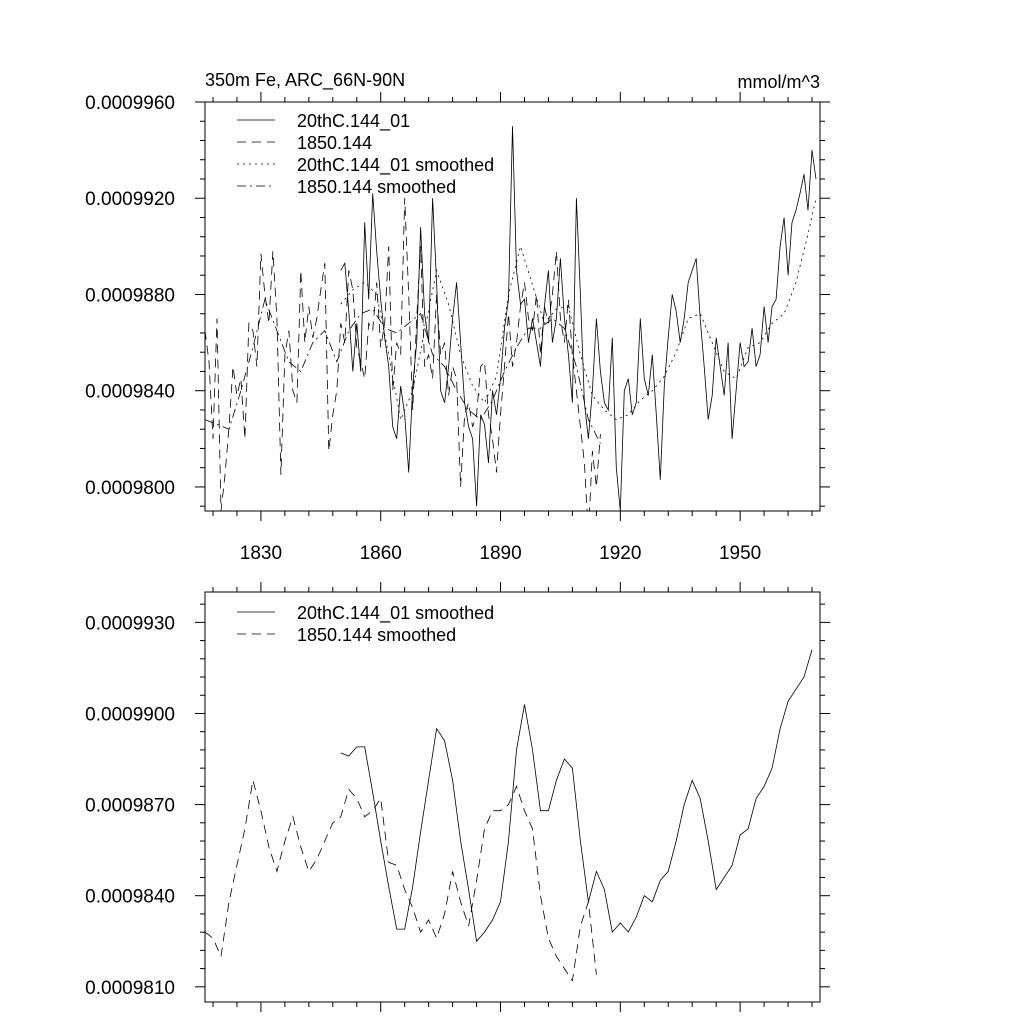 The width and height of the screenshot is (1024, 1029). I want to click on y-tick-label: 0.0009870, so click(130, 806).